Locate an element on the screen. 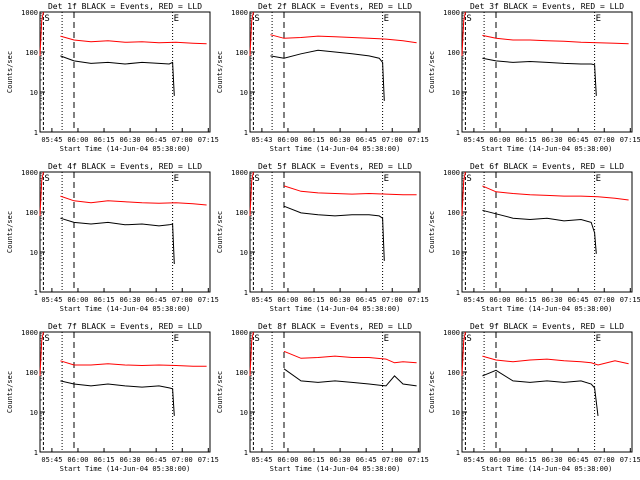 This screenshot has height=480, width=640. panel-title: Det 7f BLACK = Events, RED = LLD is located at coordinates (125, 326).